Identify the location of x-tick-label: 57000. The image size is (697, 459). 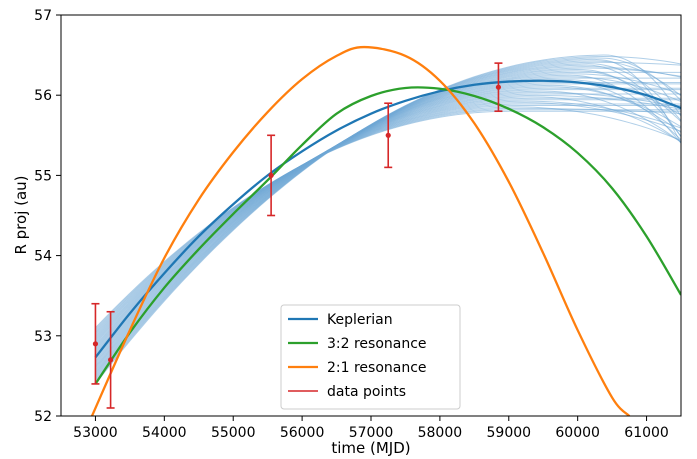
(371, 433).